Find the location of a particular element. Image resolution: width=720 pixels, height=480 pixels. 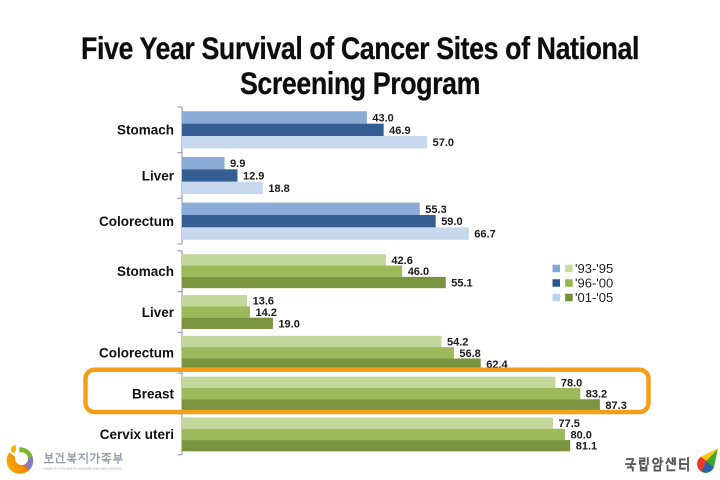

svg-text: 13.6 is located at coordinates (263, 302).